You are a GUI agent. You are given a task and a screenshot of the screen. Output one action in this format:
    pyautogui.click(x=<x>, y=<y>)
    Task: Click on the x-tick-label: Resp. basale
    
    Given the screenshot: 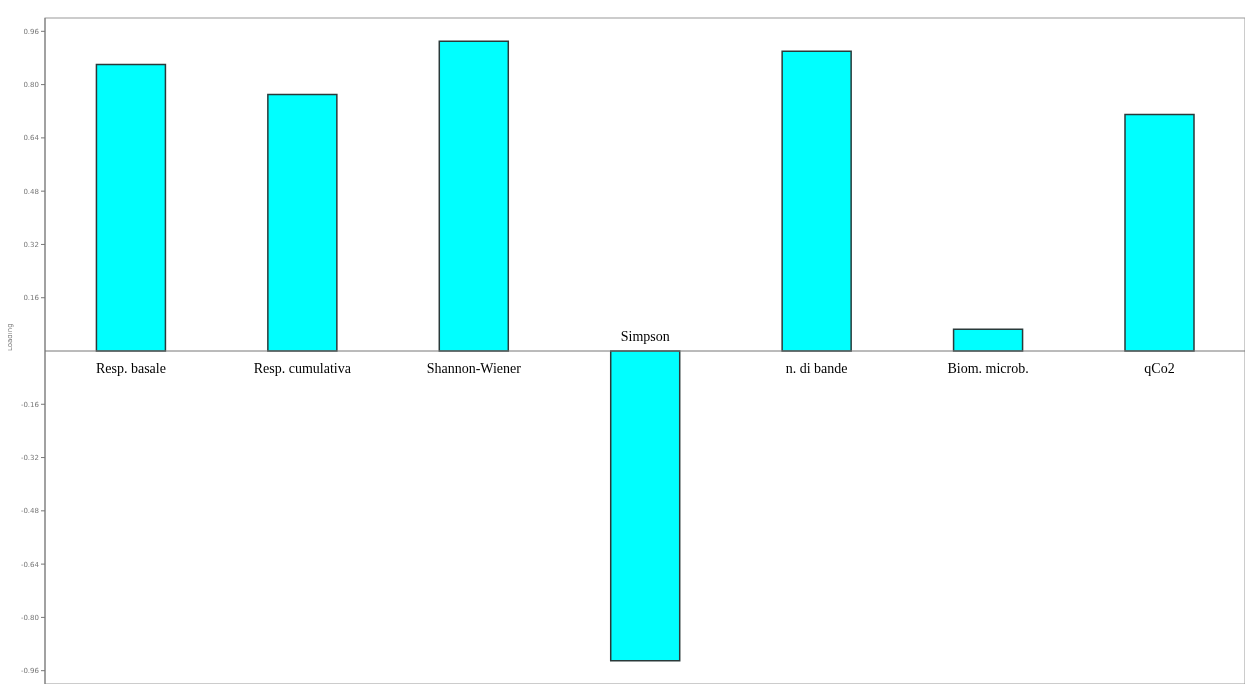 What is the action you would take?
    pyautogui.click(x=130, y=368)
    